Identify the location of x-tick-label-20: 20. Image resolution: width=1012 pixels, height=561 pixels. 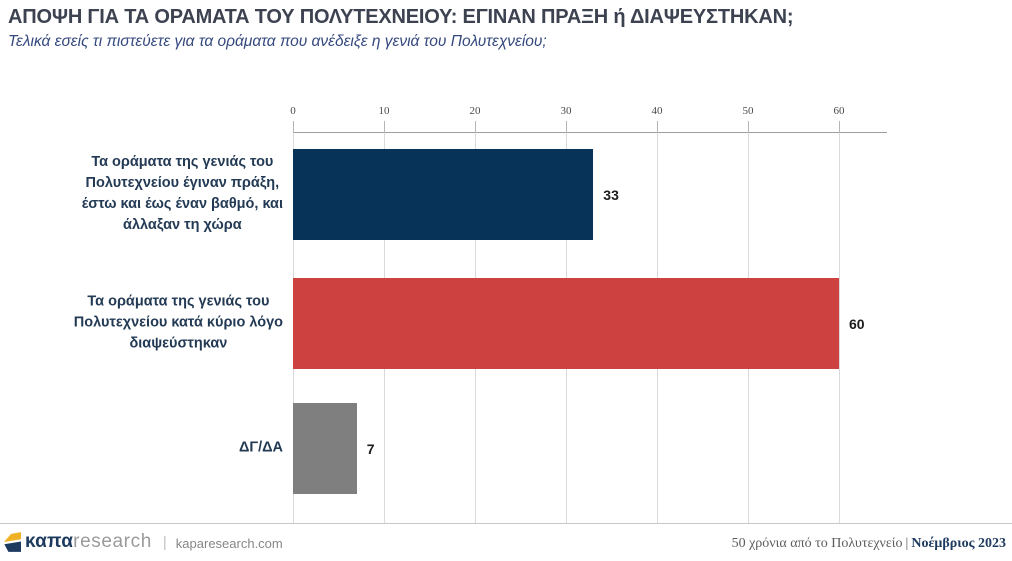
(475, 111).